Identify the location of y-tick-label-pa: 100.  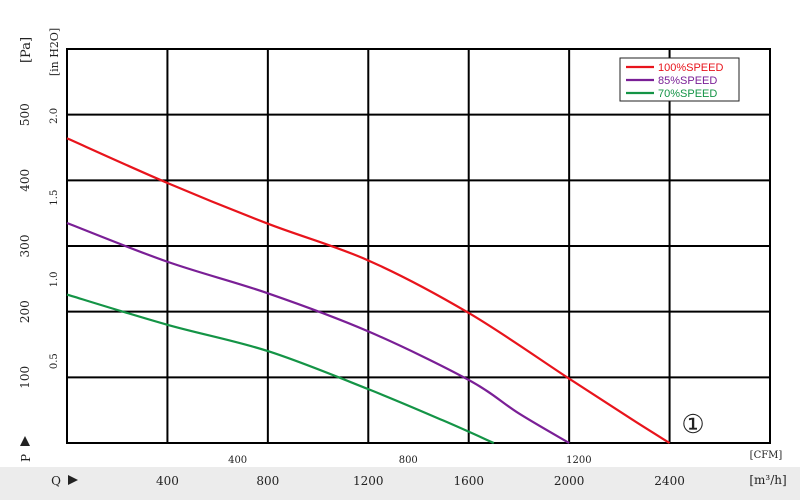
(25, 377).